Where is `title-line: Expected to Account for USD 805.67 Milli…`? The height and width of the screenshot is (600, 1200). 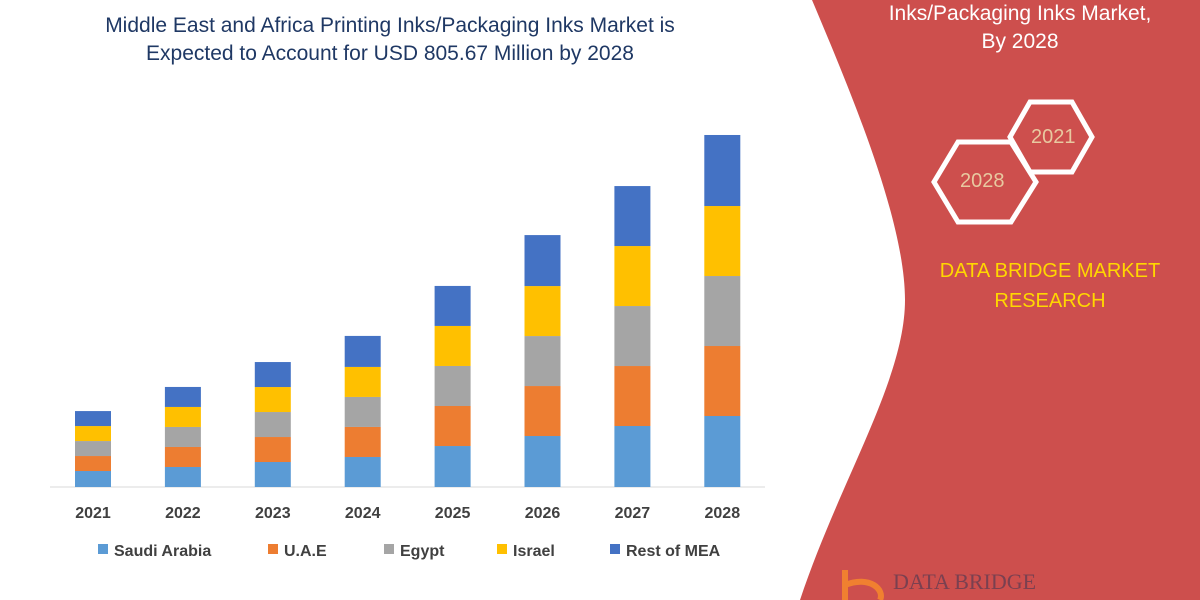 title-line: Expected to Account for USD 805.67 Milli… is located at coordinates (390, 53).